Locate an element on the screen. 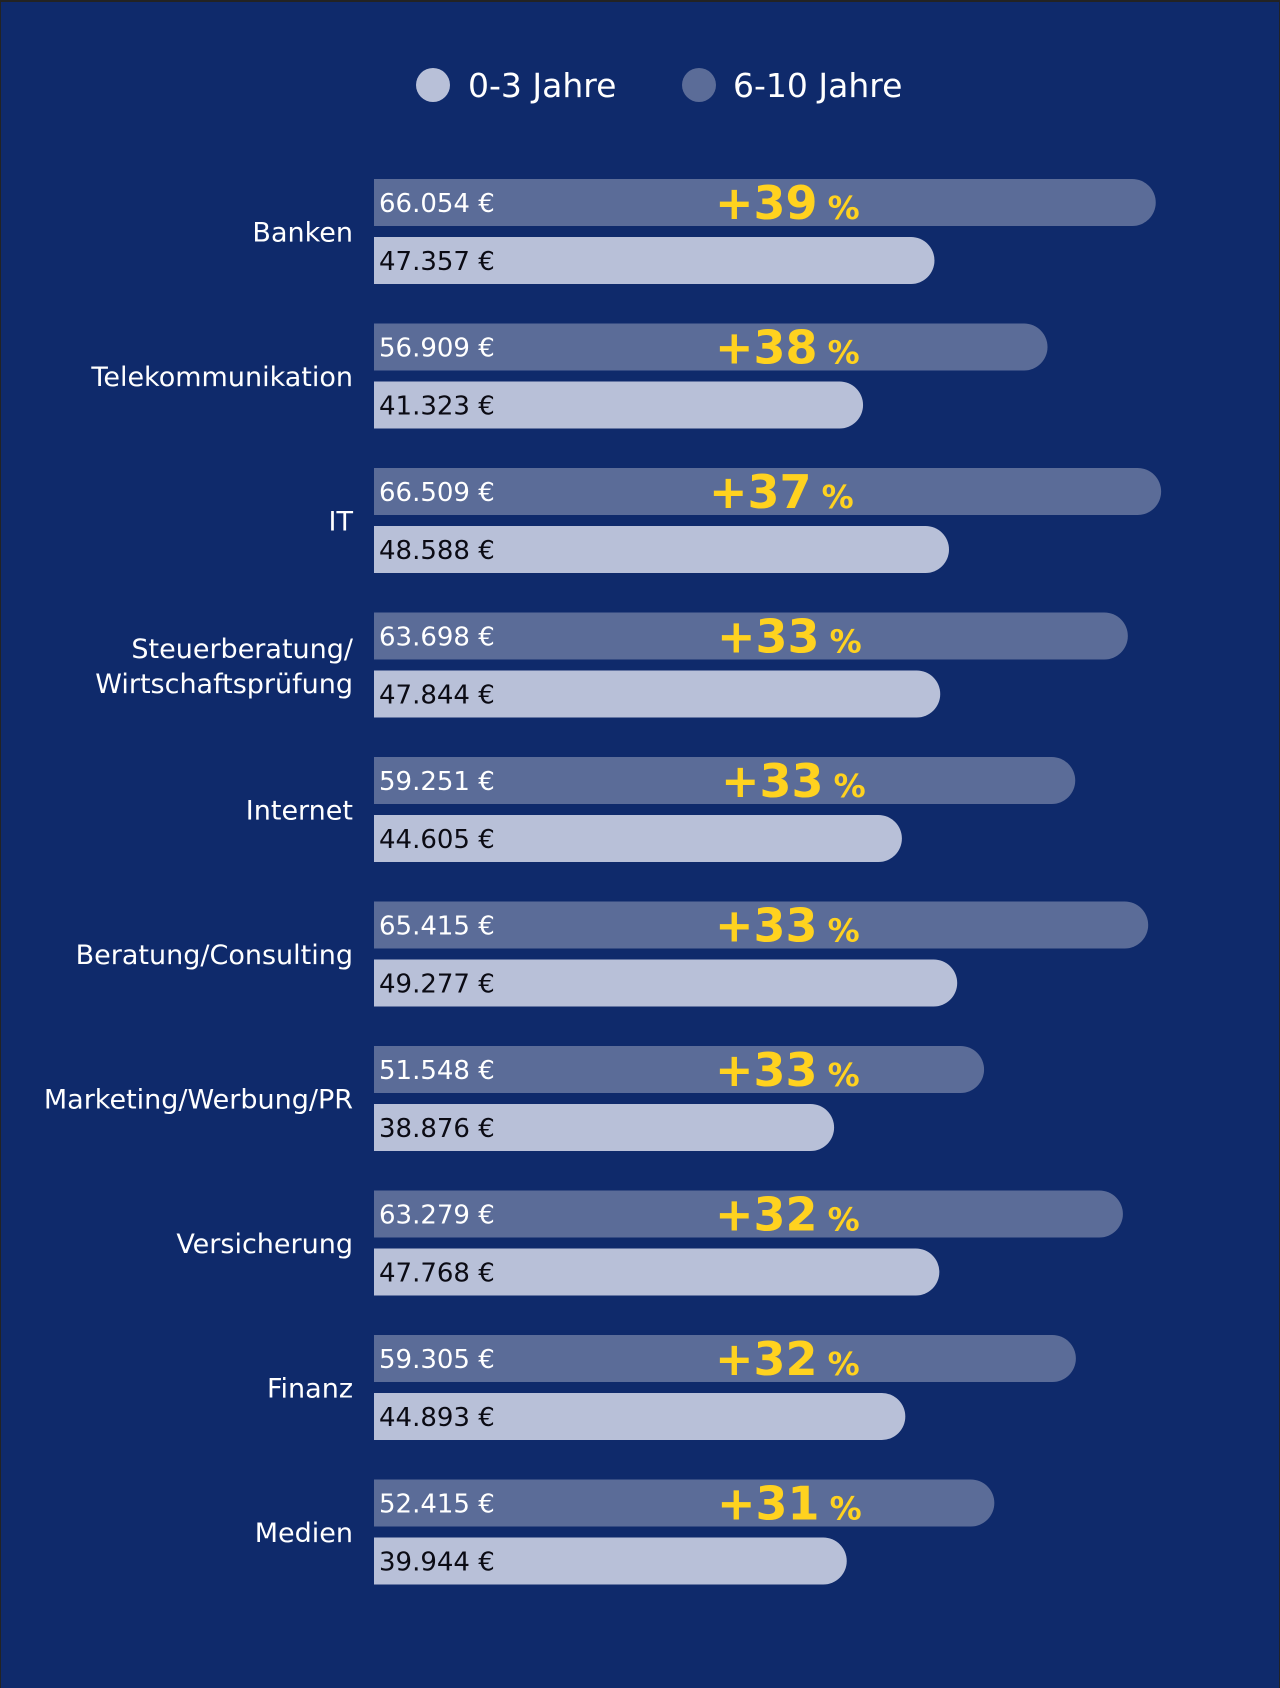 The width and height of the screenshot is (1280, 1688). category-label: Banken is located at coordinates (302, 233).